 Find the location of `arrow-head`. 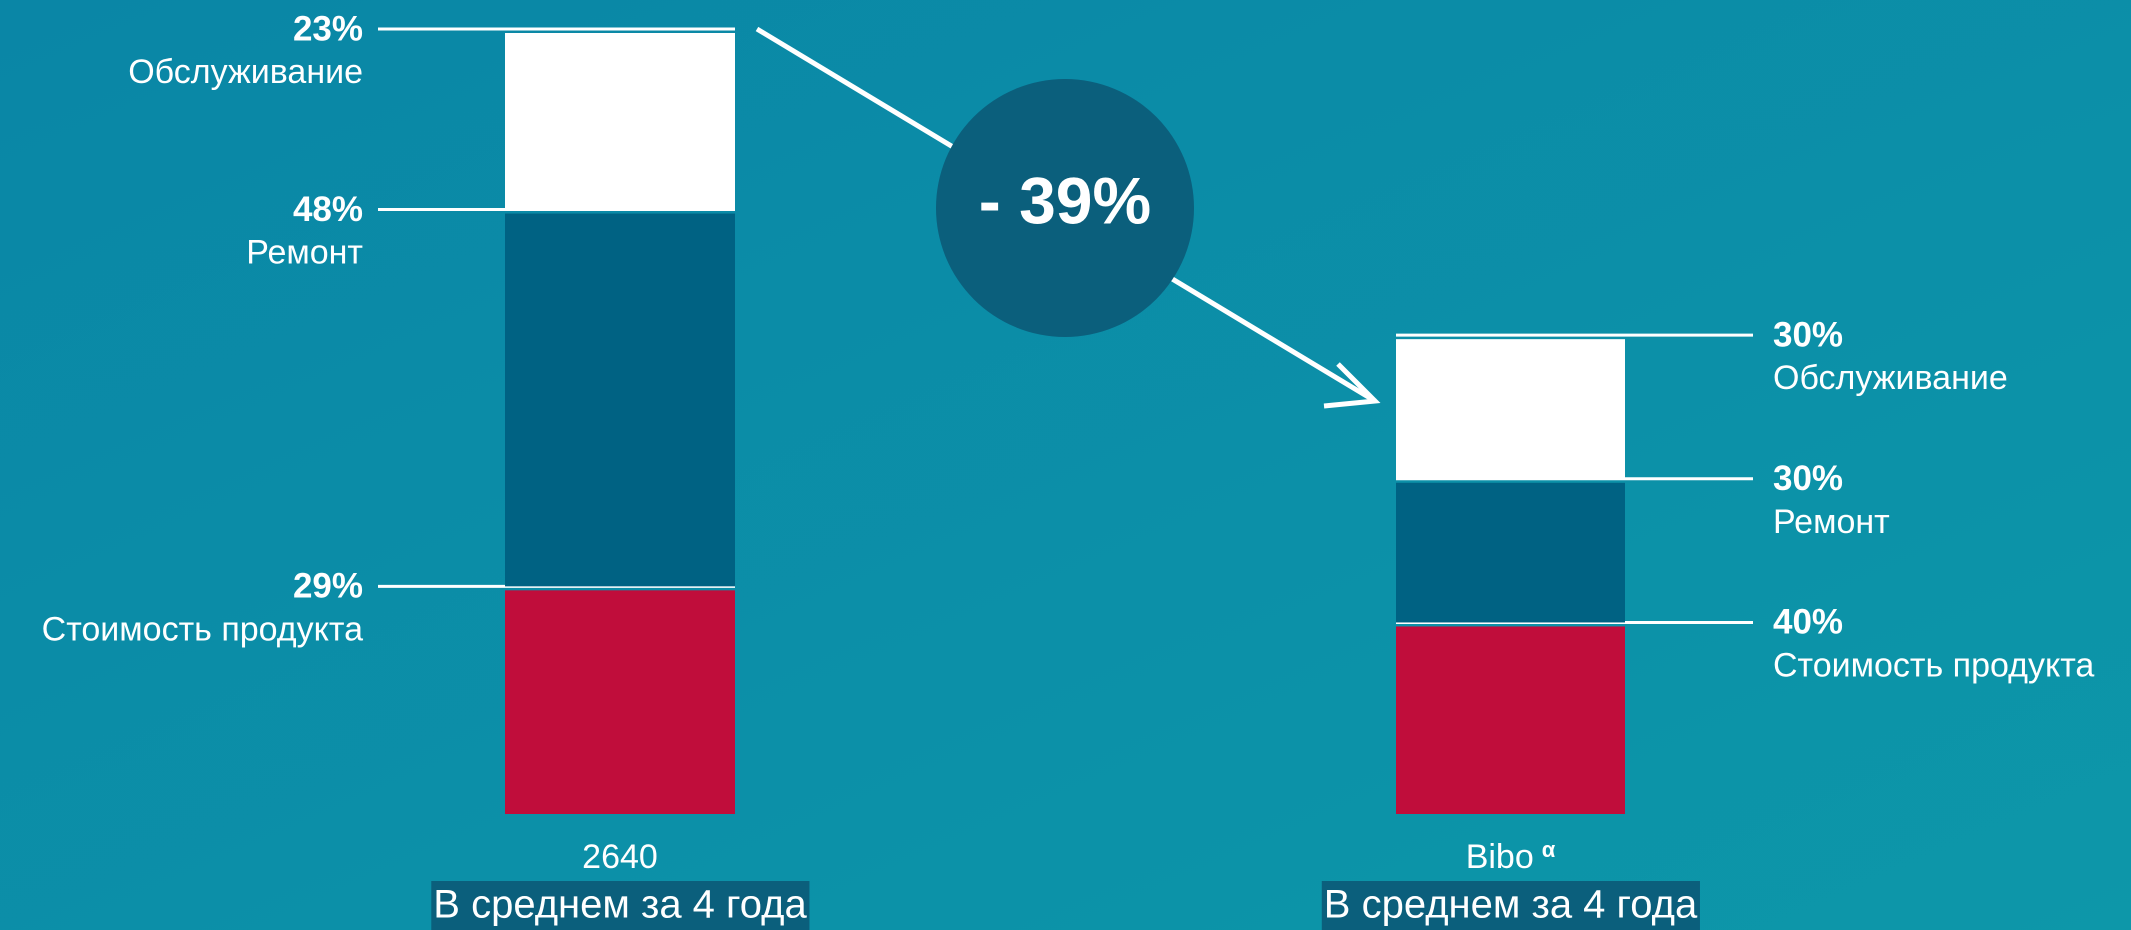

arrow-head is located at coordinates (1352, 385).